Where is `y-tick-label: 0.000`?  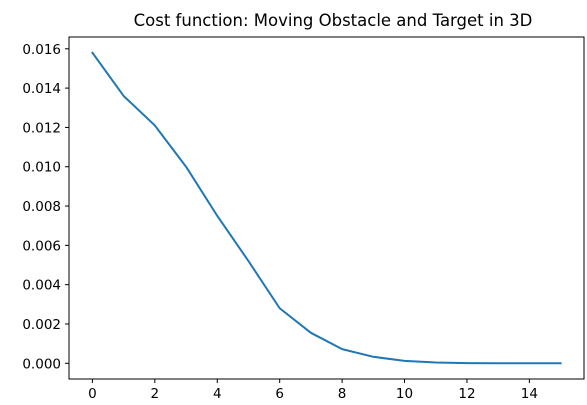 y-tick-label: 0.000 is located at coordinates (41, 364).